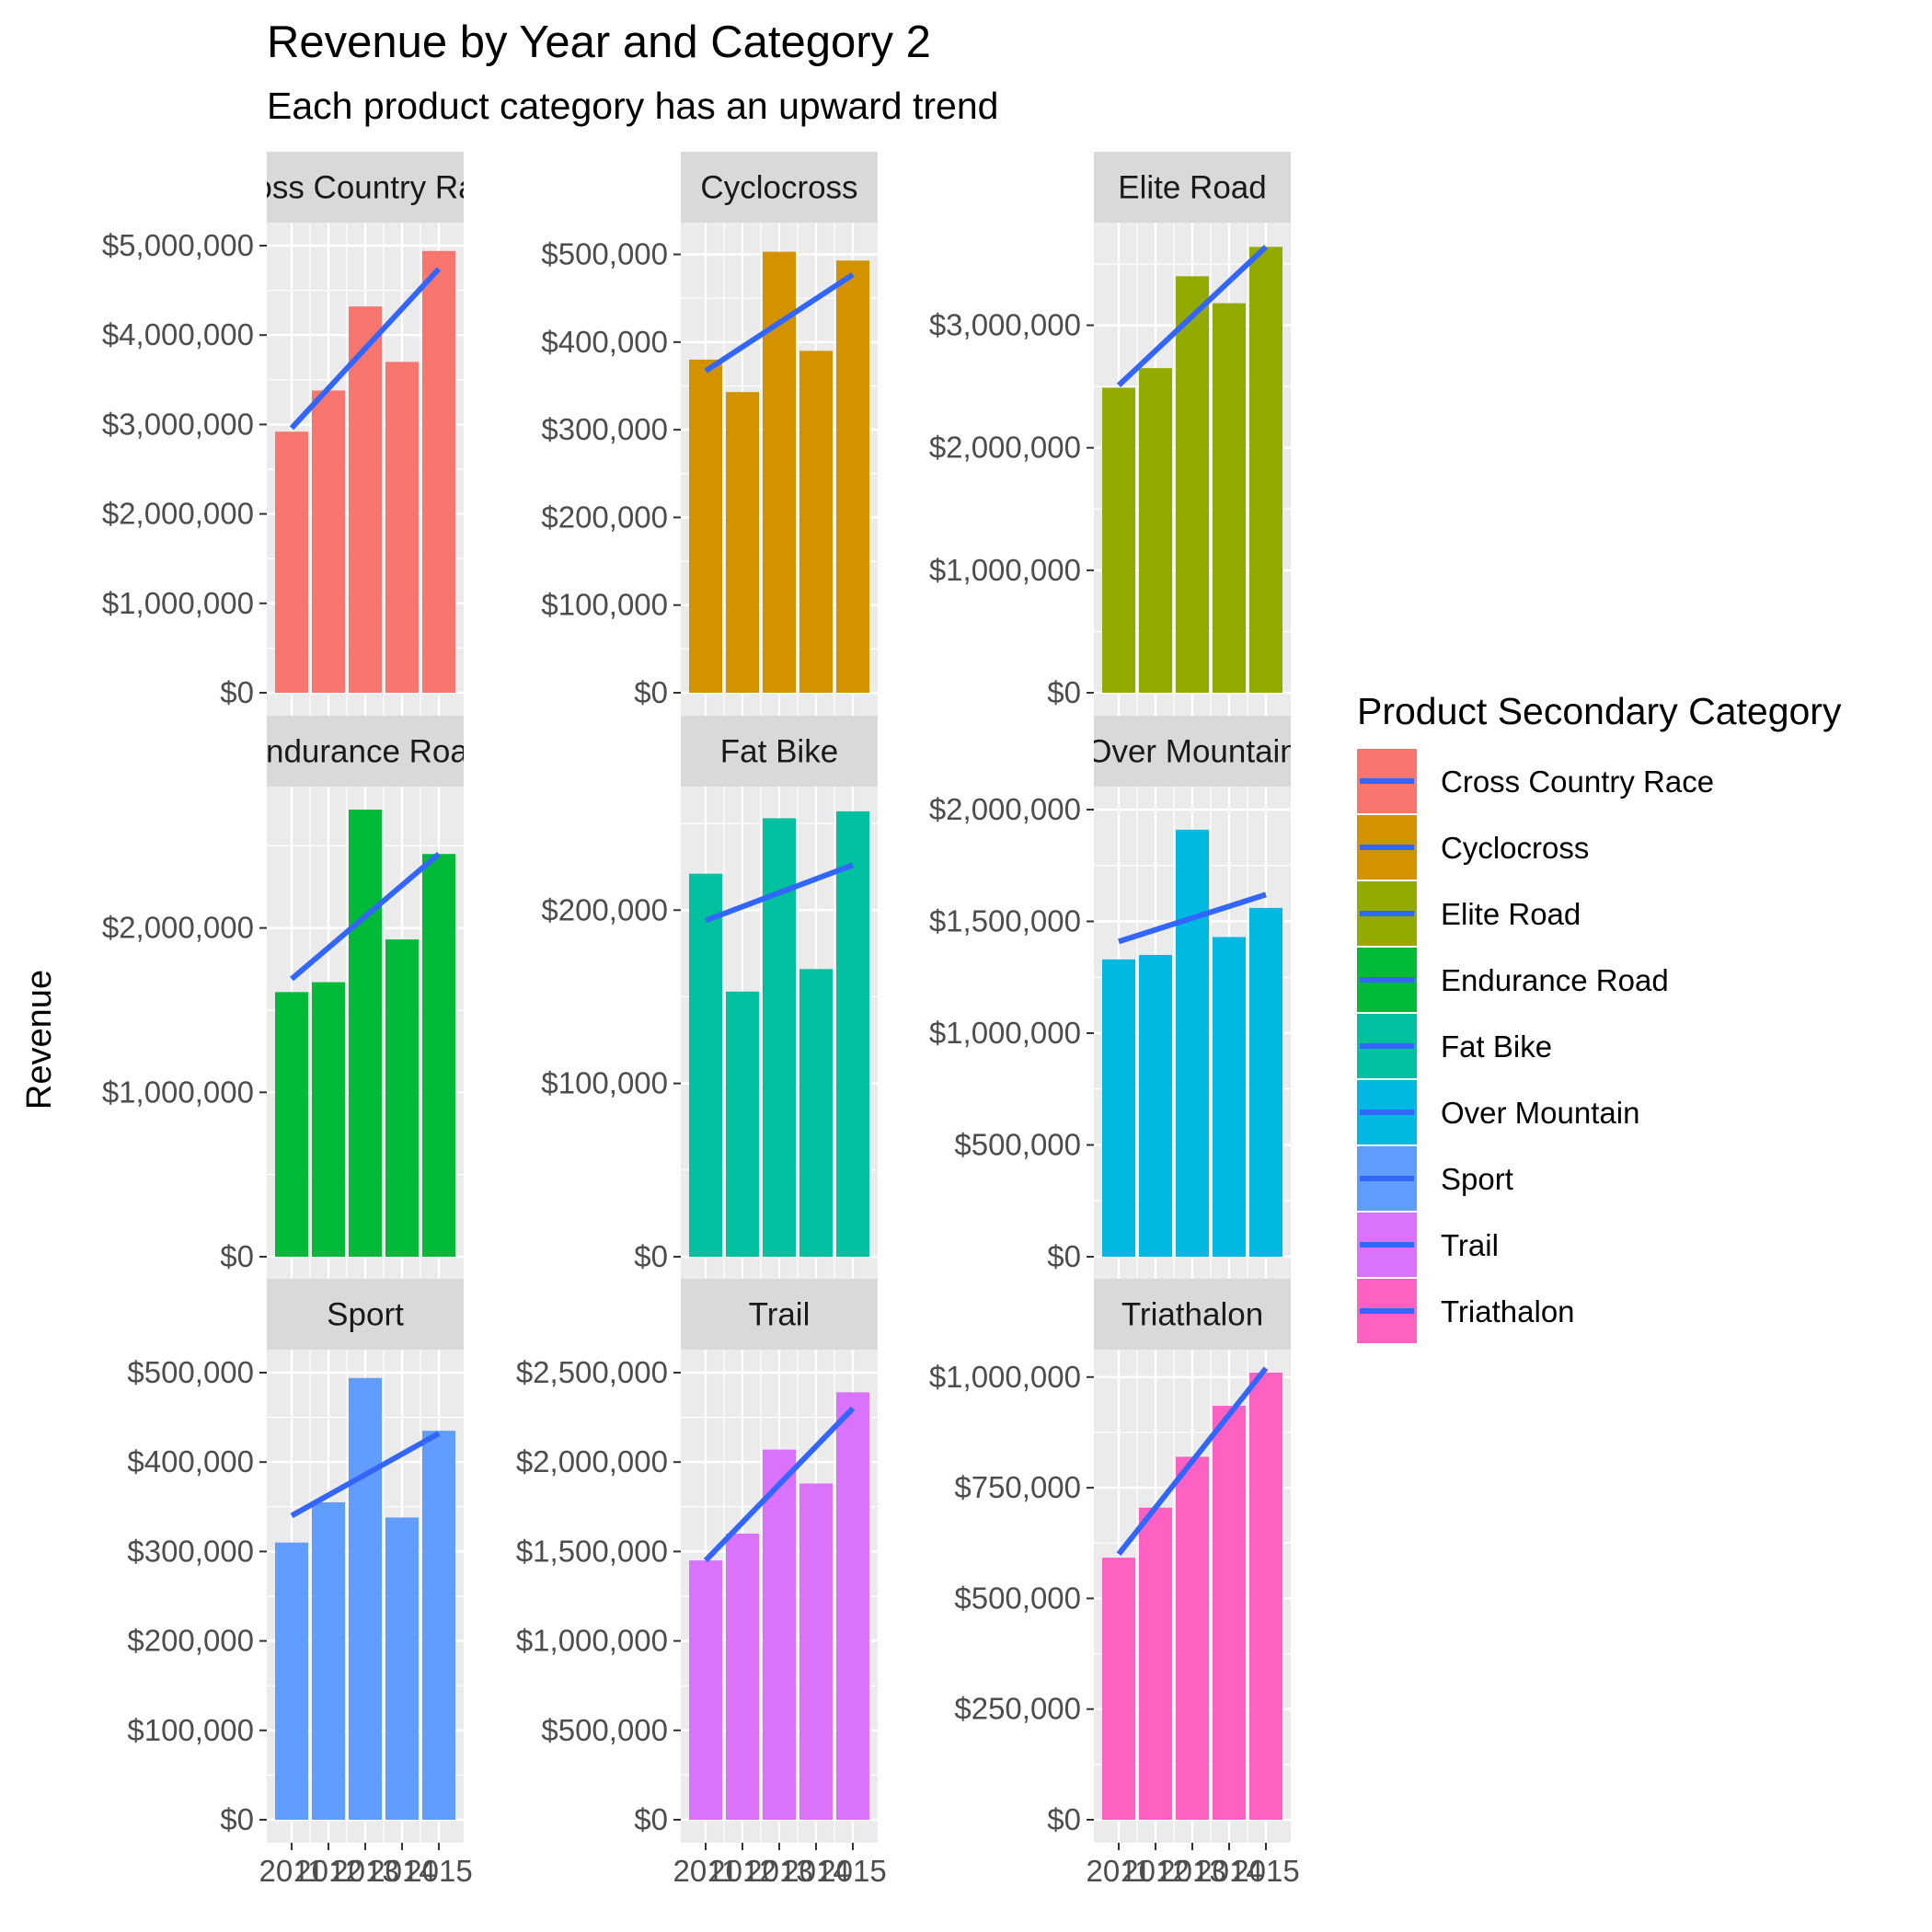  Describe the element at coordinates (365, 1315) in the screenshot. I see `facet-strip-label: Sport` at that location.